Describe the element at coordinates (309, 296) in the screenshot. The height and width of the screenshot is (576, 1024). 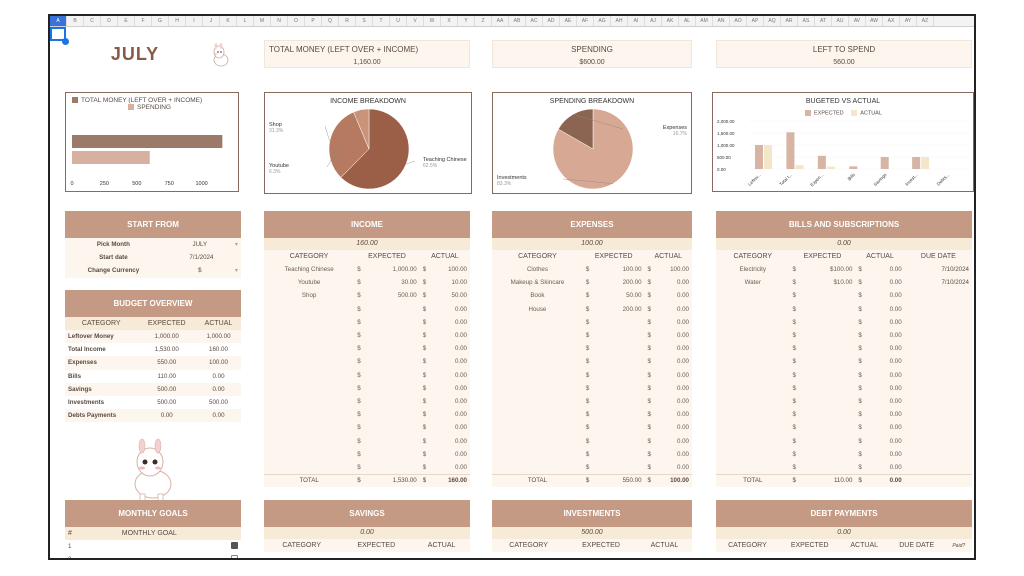
I see `category-cell: Shop` at that location.